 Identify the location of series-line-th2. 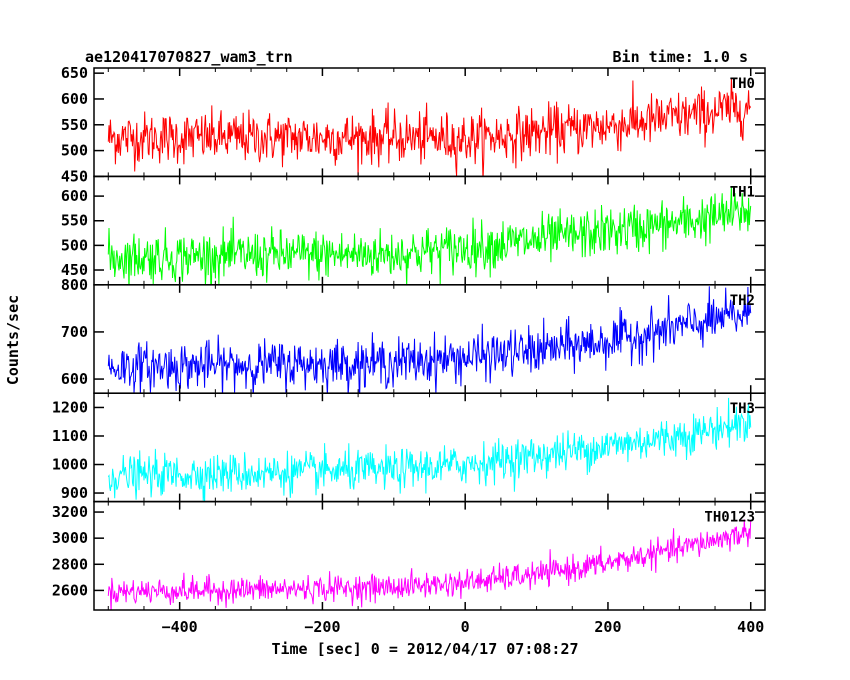
(429, 340).